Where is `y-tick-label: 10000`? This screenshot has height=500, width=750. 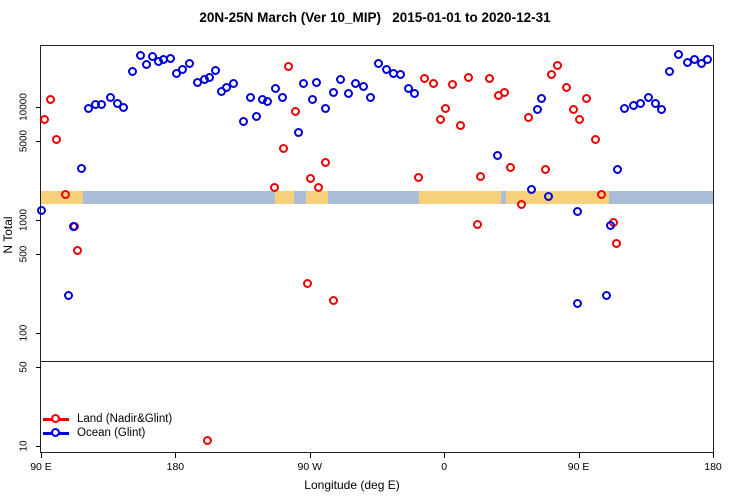 y-tick-label: 10000 is located at coordinates (24, 107).